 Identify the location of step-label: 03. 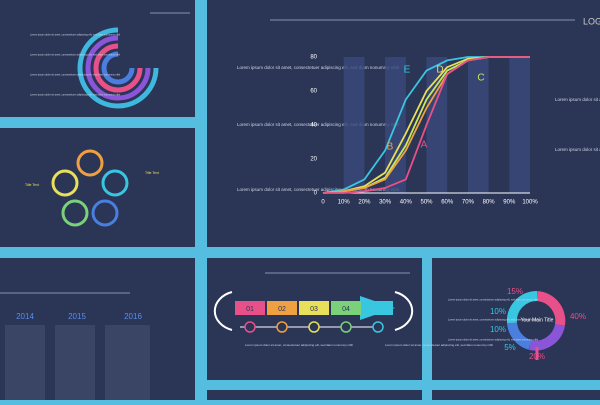
(314, 309).